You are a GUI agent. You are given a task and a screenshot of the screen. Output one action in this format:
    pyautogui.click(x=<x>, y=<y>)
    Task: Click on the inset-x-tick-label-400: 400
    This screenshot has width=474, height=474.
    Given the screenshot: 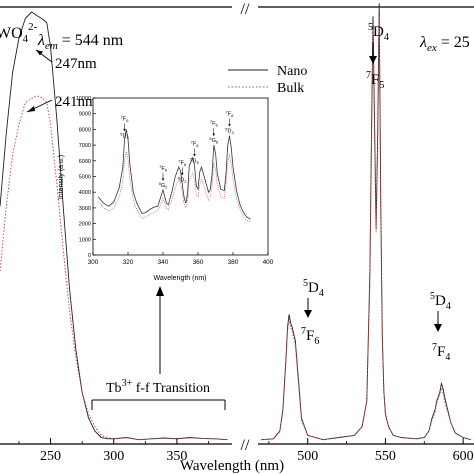 What is the action you would take?
    pyautogui.click(x=268, y=262)
    